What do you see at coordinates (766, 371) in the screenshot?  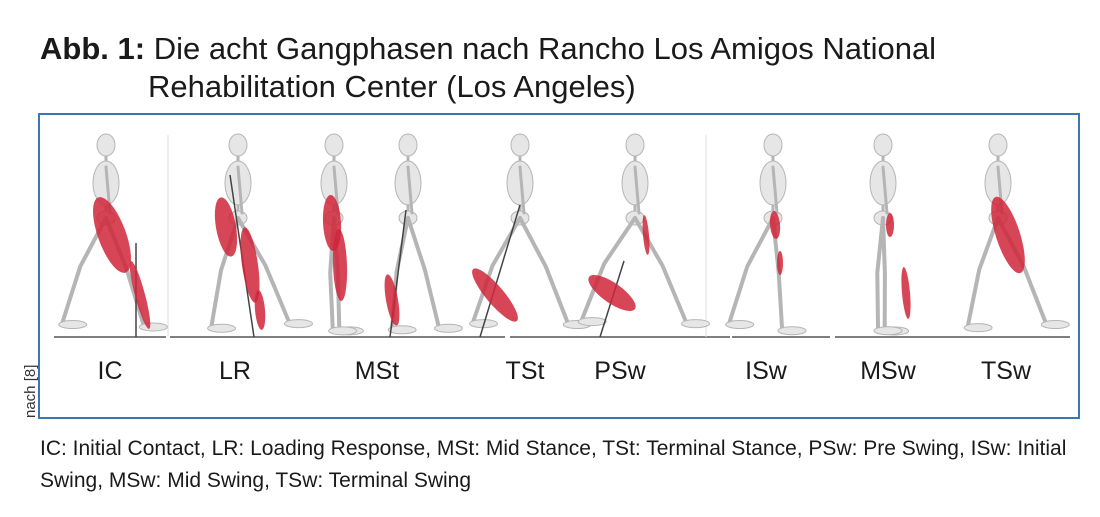 I see `phase-label-isw: ISw` at bounding box center [766, 371].